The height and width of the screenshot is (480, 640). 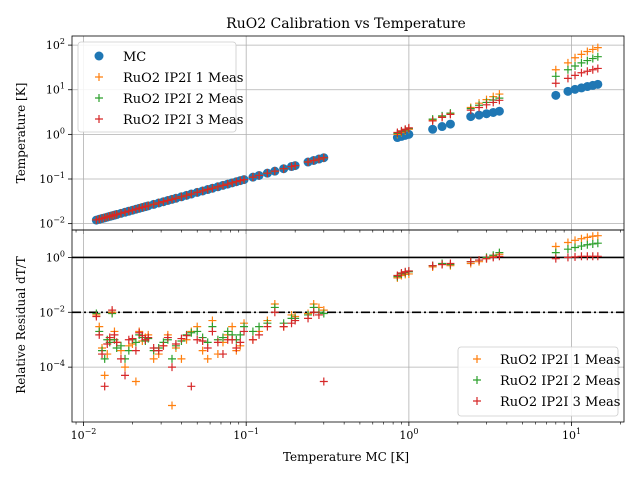 What do you see at coordinates (346, 24) in the screenshot?
I see `top-chart-title: RuO2 Calibration vs Temperature` at bounding box center [346, 24].